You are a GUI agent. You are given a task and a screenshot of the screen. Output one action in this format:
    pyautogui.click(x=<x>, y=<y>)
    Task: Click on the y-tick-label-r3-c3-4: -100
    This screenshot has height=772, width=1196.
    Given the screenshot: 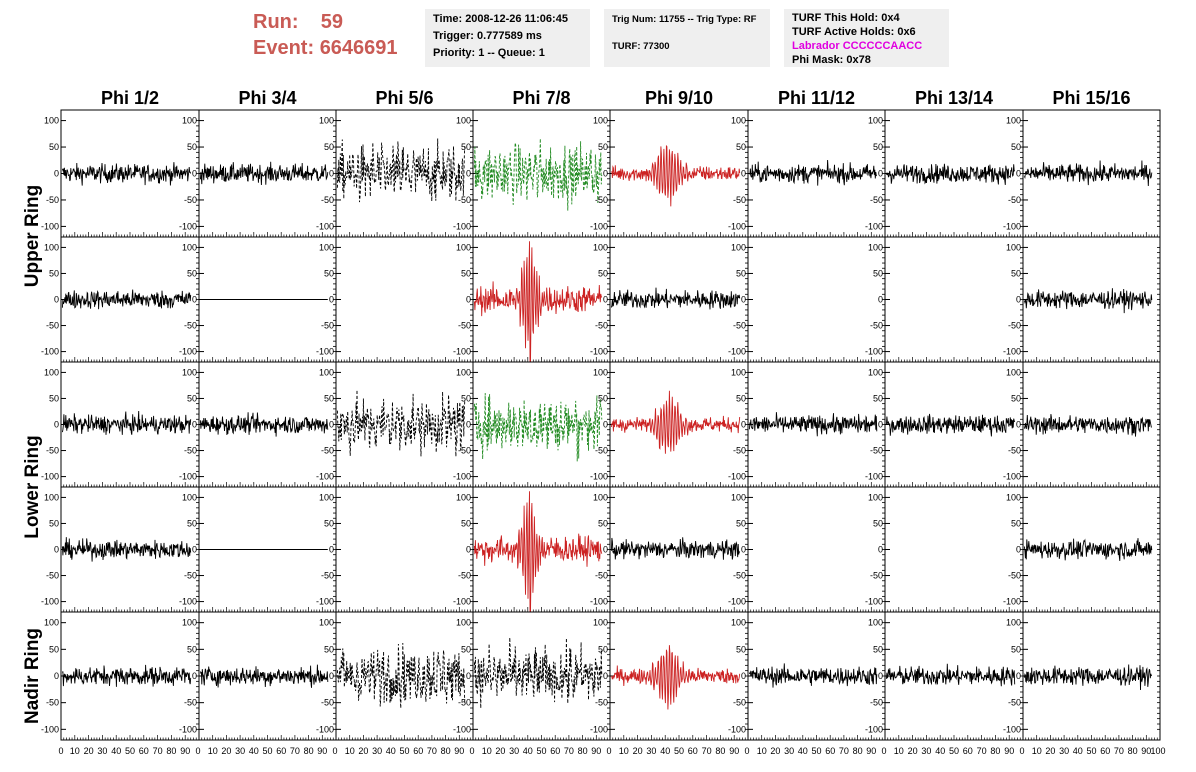 What is the action you would take?
    pyautogui.click(x=325, y=477)
    